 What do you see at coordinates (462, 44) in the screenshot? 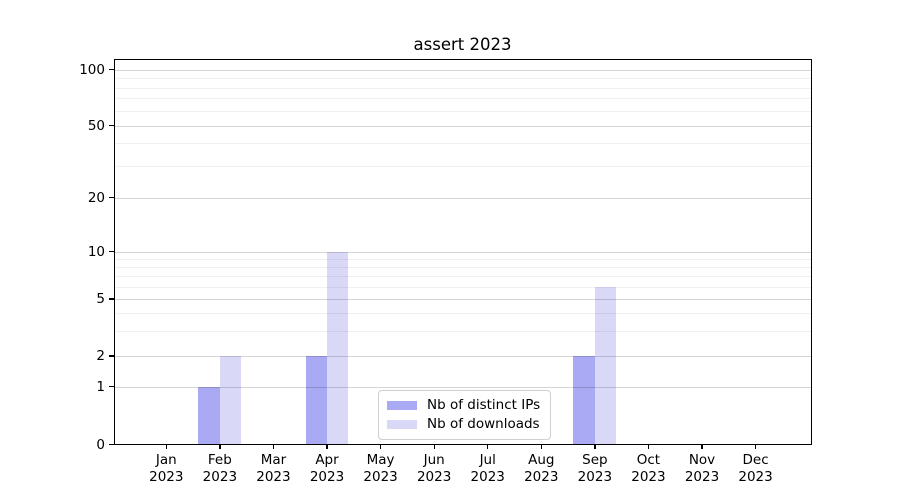
I see `chart-title: assert 2023` at bounding box center [462, 44].